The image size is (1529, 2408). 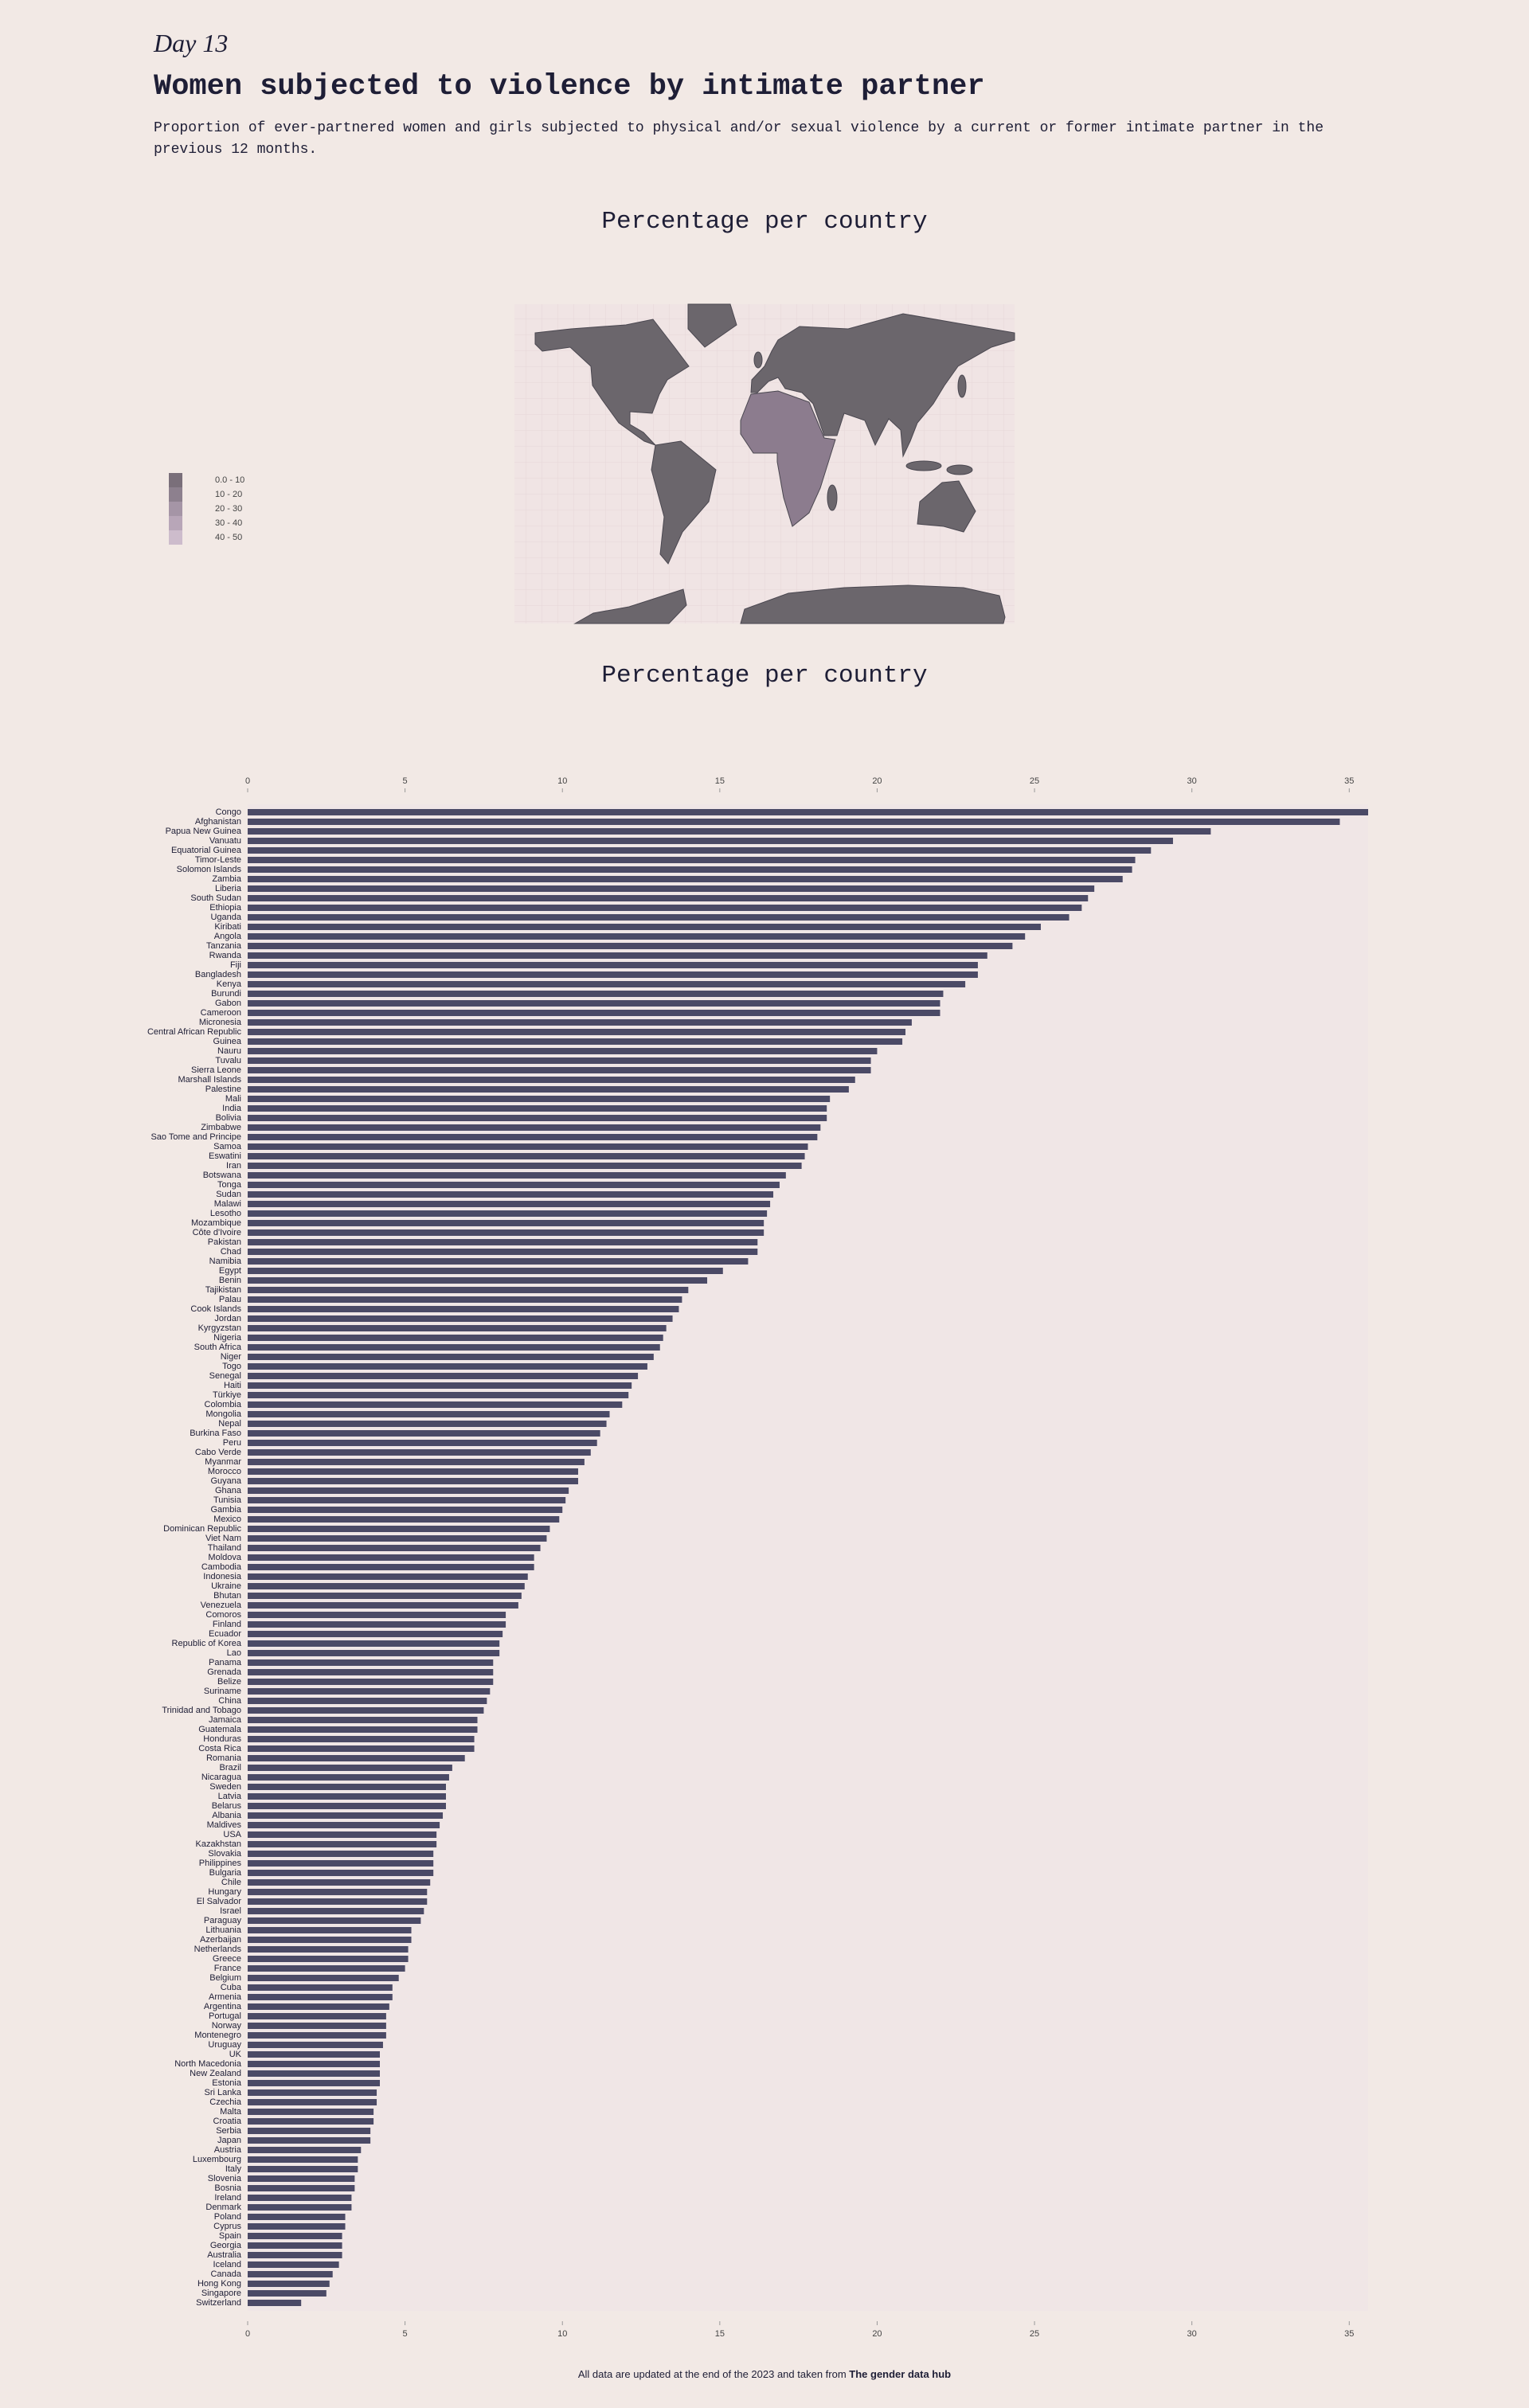 What do you see at coordinates (207, 1644) in the screenshot?
I see `y-tick-label: Republic of Korea` at bounding box center [207, 1644].